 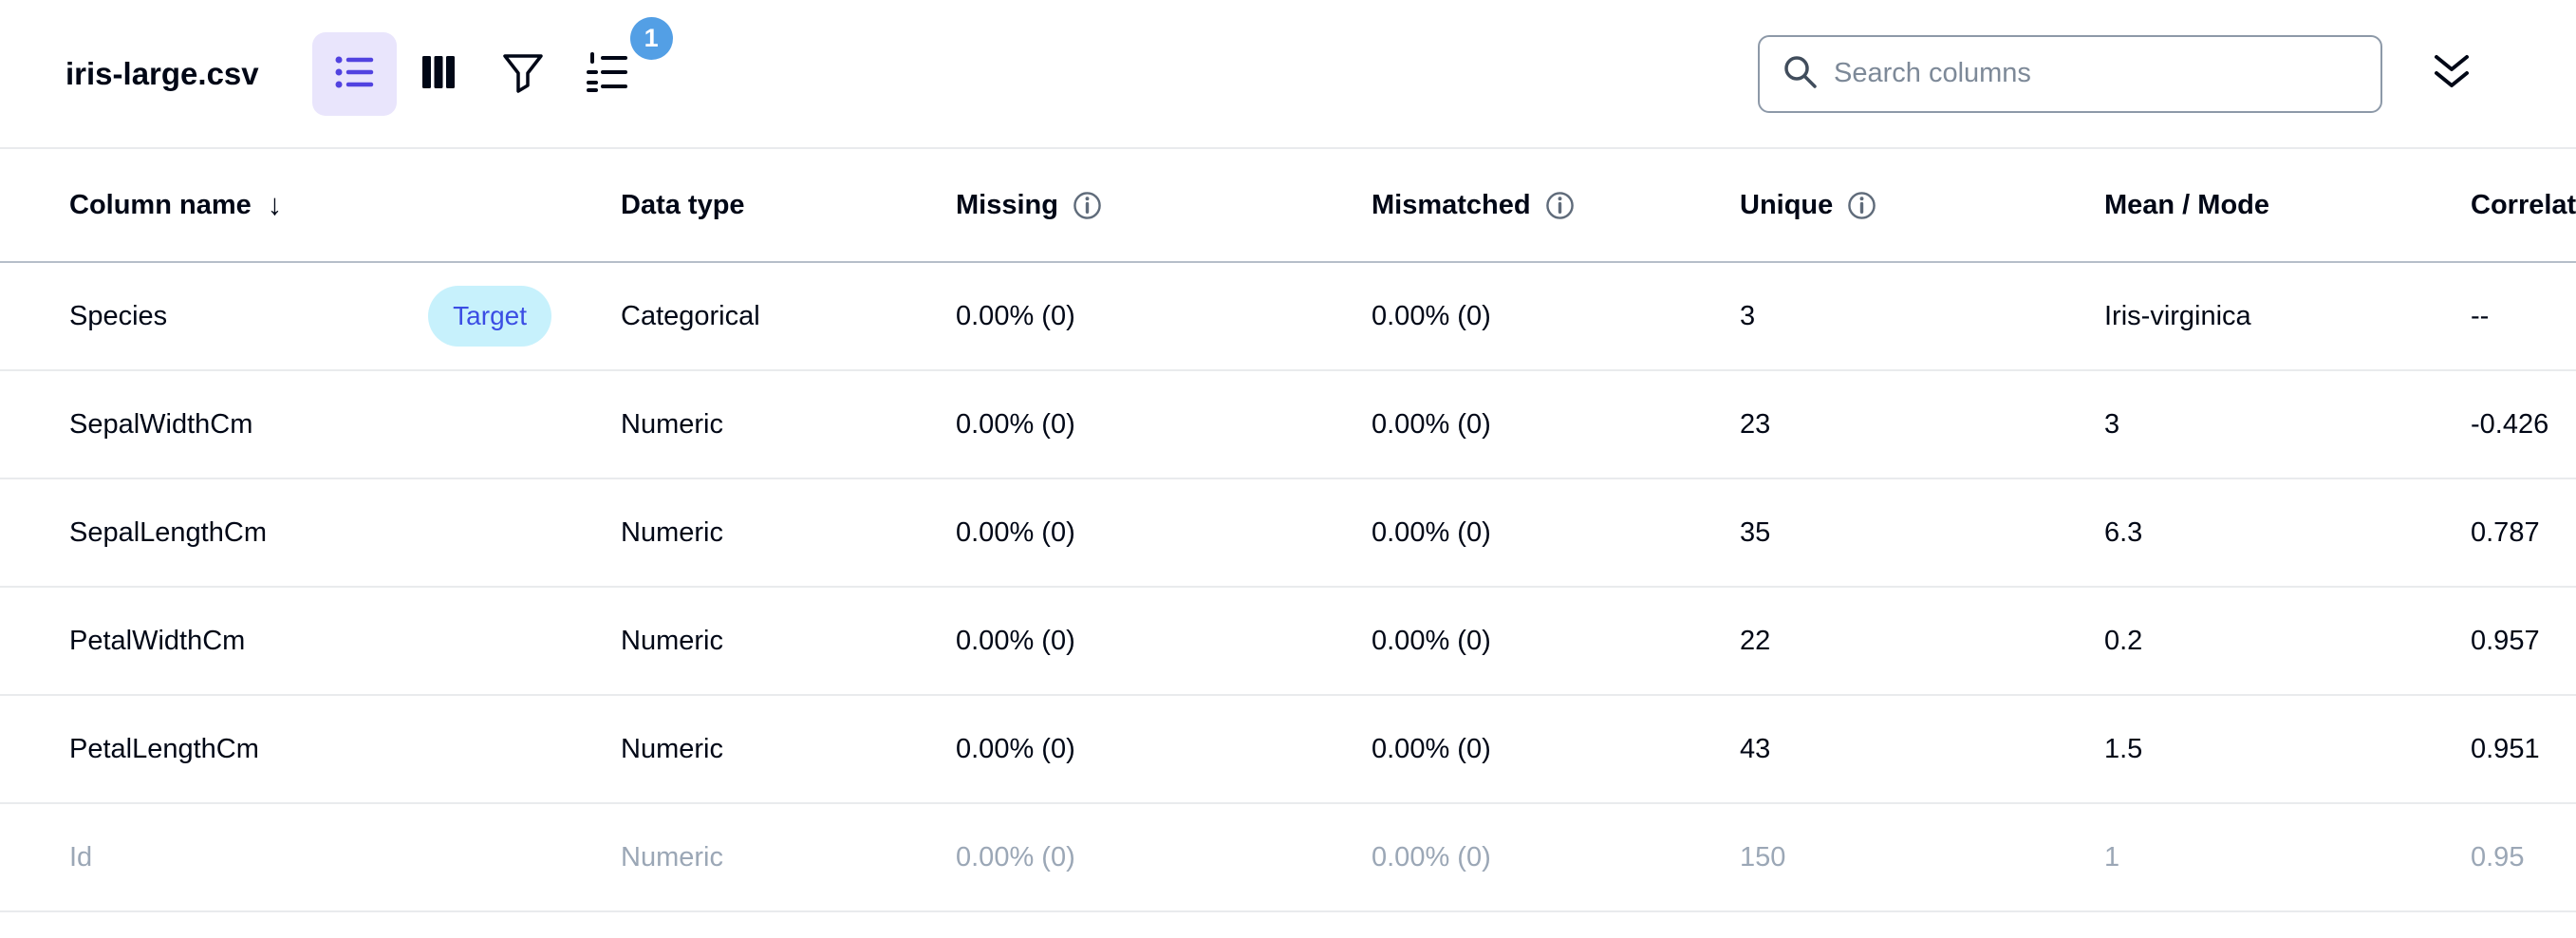 What do you see at coordinates (1787, 204) in the screenshot?
I see `header-label: Unique` at bounding box center [1787, 204].